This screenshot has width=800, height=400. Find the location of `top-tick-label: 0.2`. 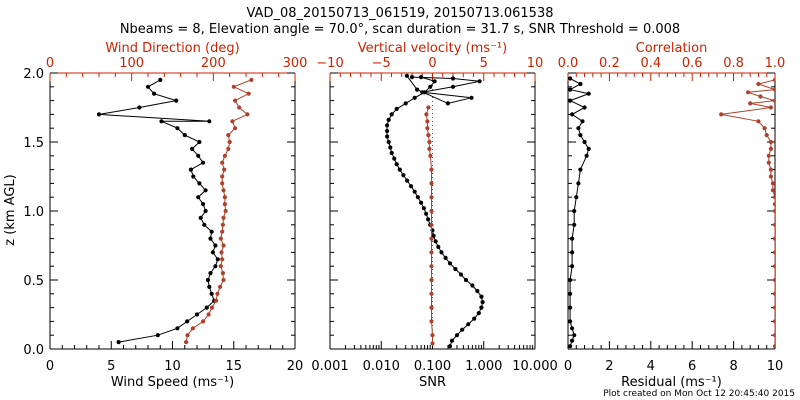

top-tick-label: 0.2 is located at coordinates (609, 63).